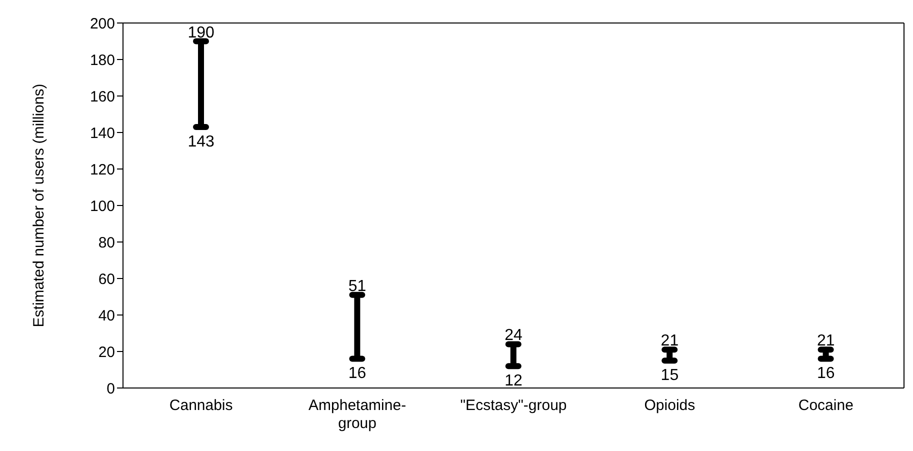  Describe the element at coordinates (39, 206) in the screenshot. I see `y-axis-title: Estimated number of users (millions)` at that location.